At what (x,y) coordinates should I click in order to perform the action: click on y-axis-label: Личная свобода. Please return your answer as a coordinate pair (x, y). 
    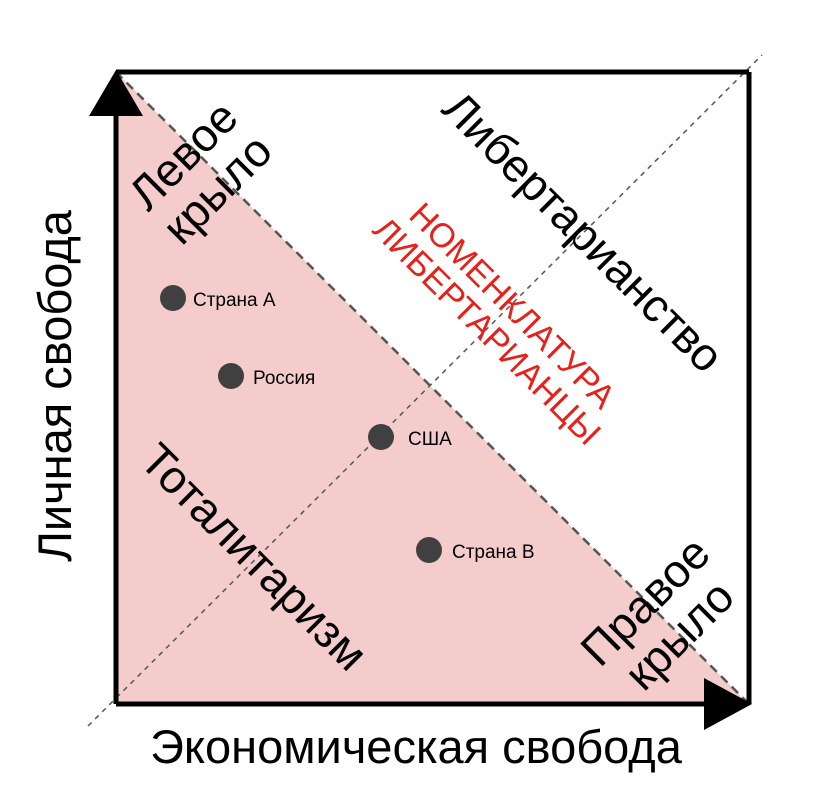
    Looking at the image, I should click on (54, 385).